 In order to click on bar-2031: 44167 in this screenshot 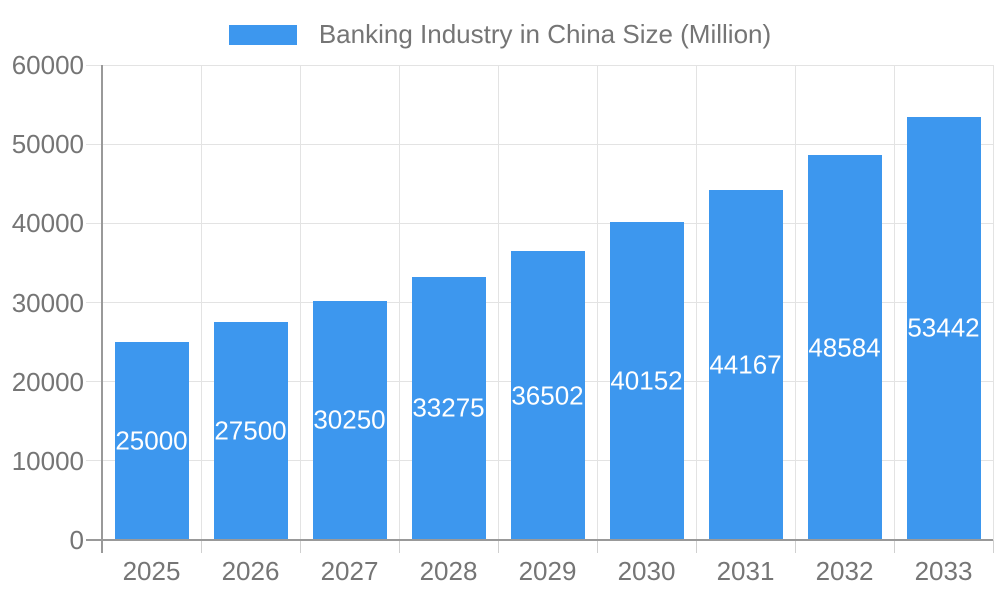, I will do `click(745, 365)`.